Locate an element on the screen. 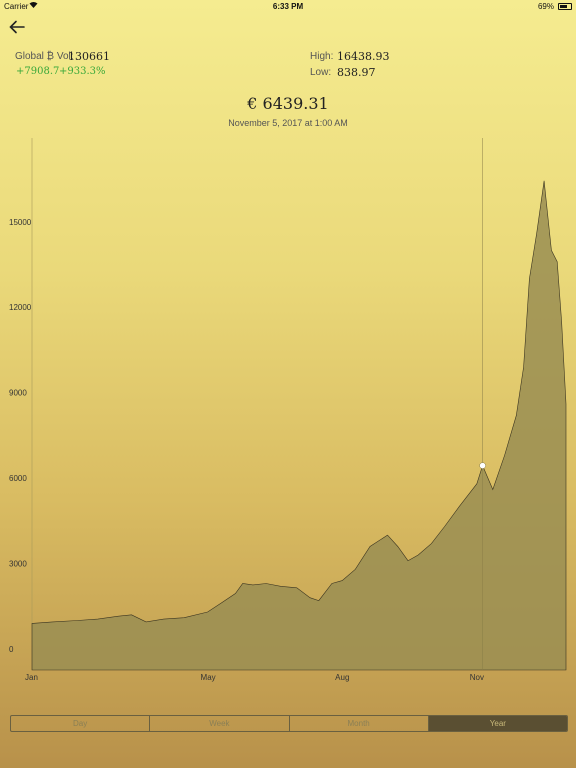 The height and width of the screenshot is (768, 576). x-tick-label: Aug is located at coordinates (342, 677).